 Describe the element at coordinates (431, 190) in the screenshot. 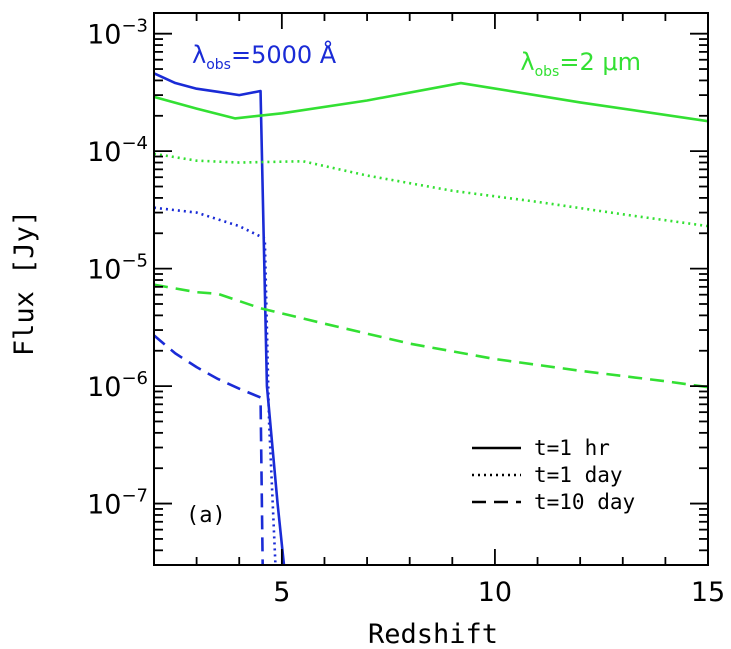

I see `series-line-2um-t-1-day` at that location.